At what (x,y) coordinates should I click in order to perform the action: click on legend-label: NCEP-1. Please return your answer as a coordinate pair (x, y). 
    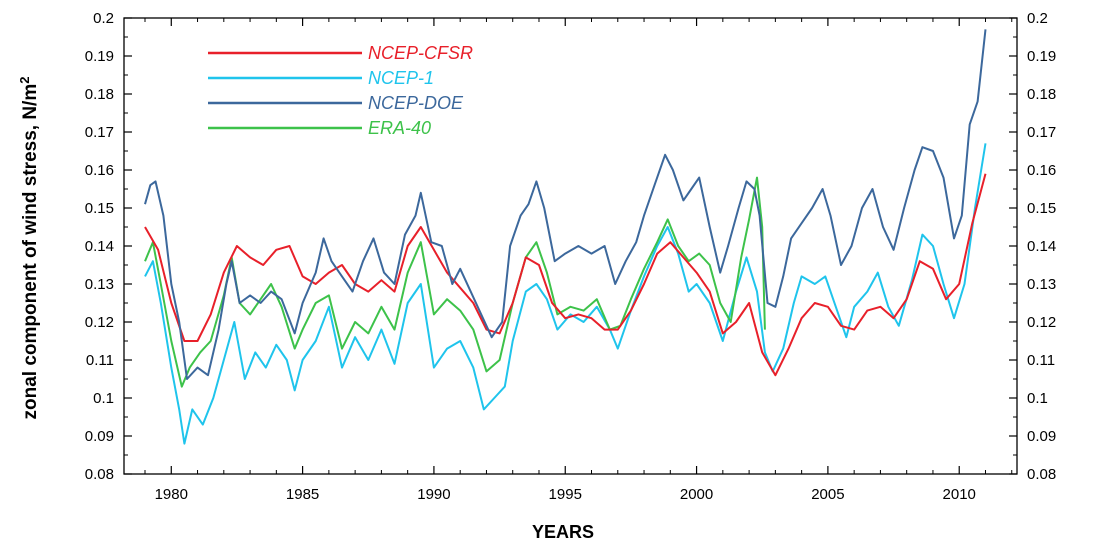
    Looking at the image, I should click on (401, 78).